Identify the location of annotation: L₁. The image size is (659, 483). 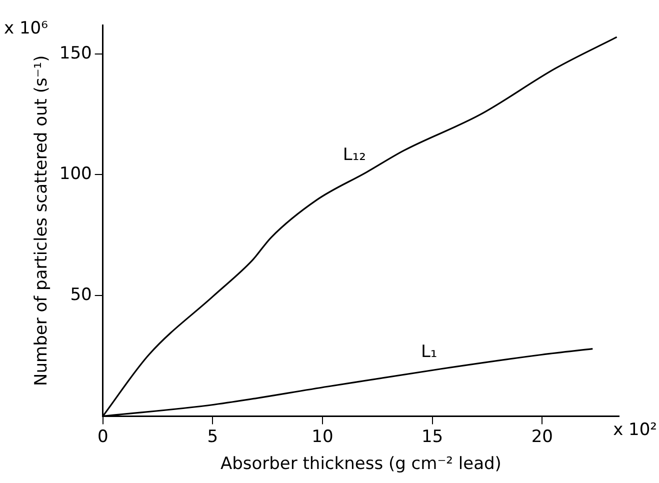
(429, 352).